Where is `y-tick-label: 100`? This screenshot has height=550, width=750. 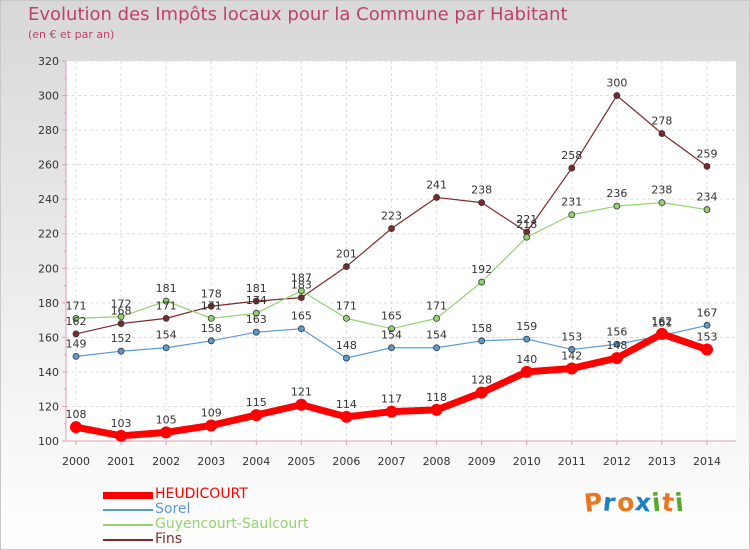
y-tick-label: 100 is located at coordinates (48, 441).